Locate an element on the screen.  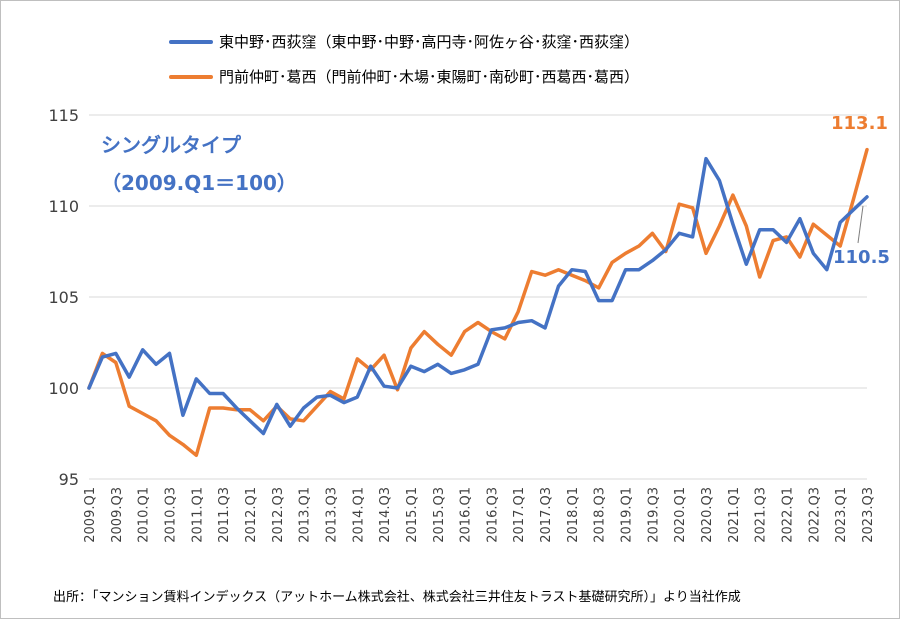
x-tick-label: 2014.Q3 is located at coordinates (385, 515).